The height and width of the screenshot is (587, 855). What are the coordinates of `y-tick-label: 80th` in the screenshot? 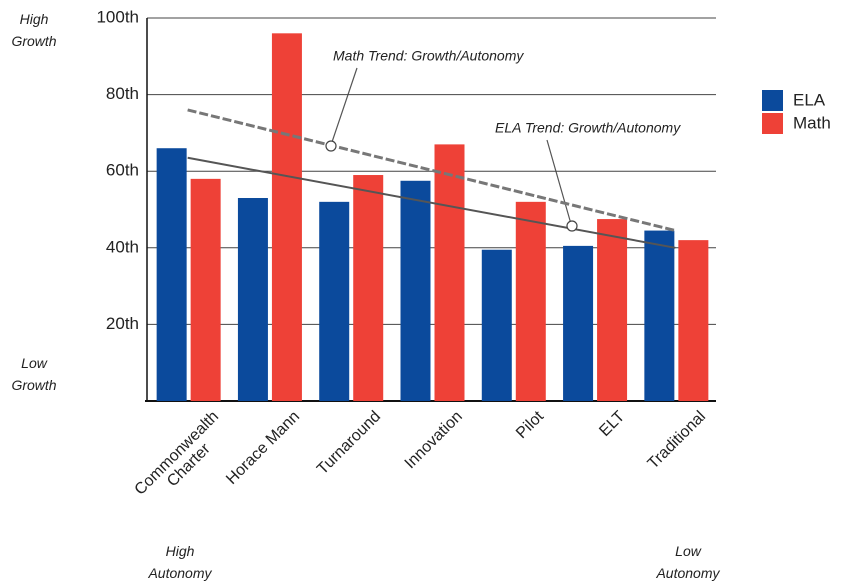 It's located at (122, 93).